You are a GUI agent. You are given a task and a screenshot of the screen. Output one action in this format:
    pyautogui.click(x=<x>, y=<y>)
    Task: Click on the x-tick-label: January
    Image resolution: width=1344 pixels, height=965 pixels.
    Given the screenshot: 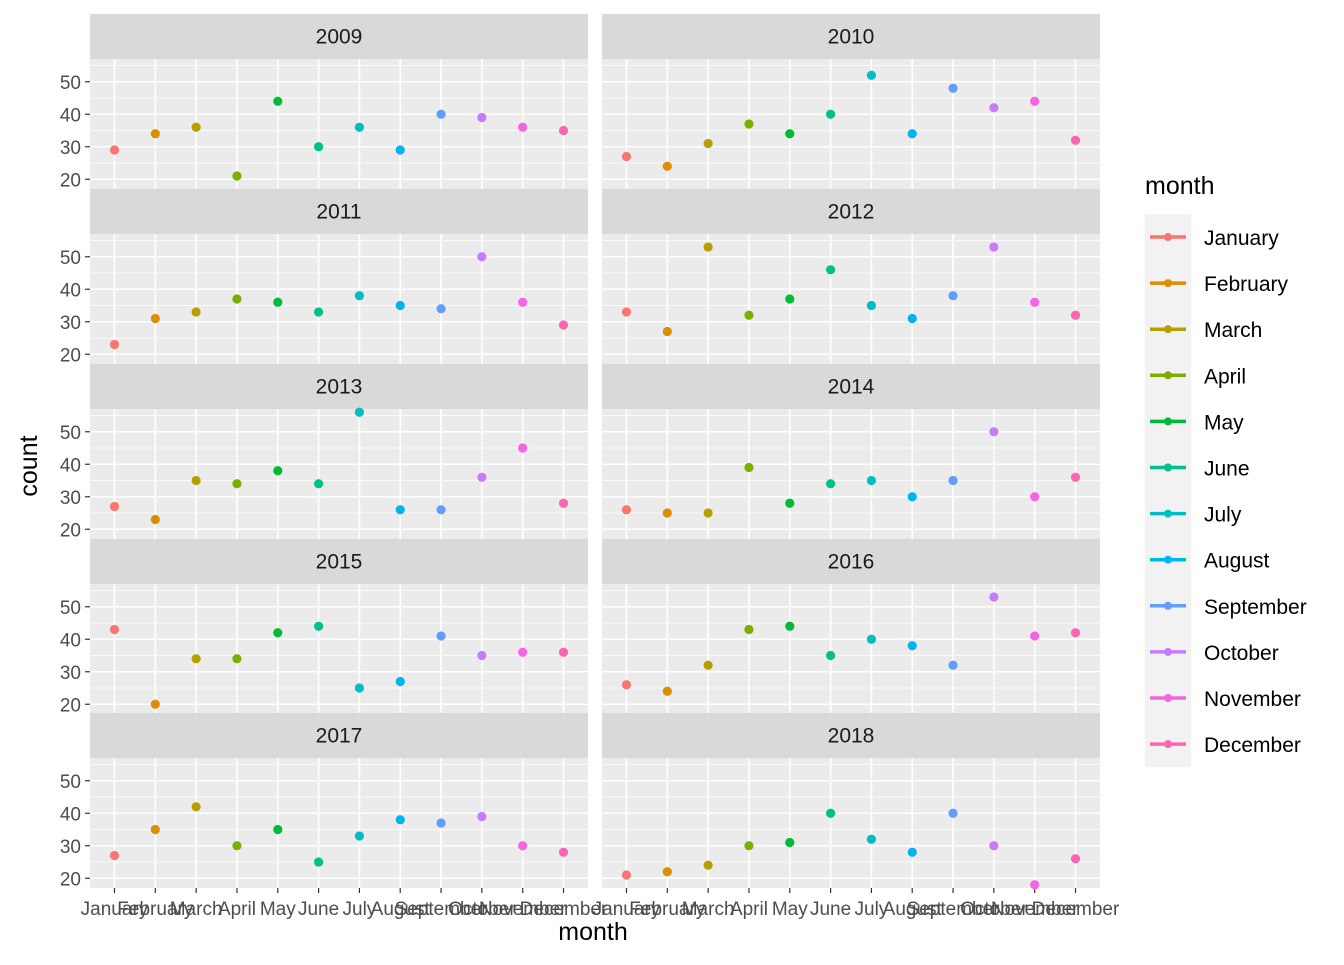 What is the action you would take?
    pyautogui.click(x=115, y=909)
    